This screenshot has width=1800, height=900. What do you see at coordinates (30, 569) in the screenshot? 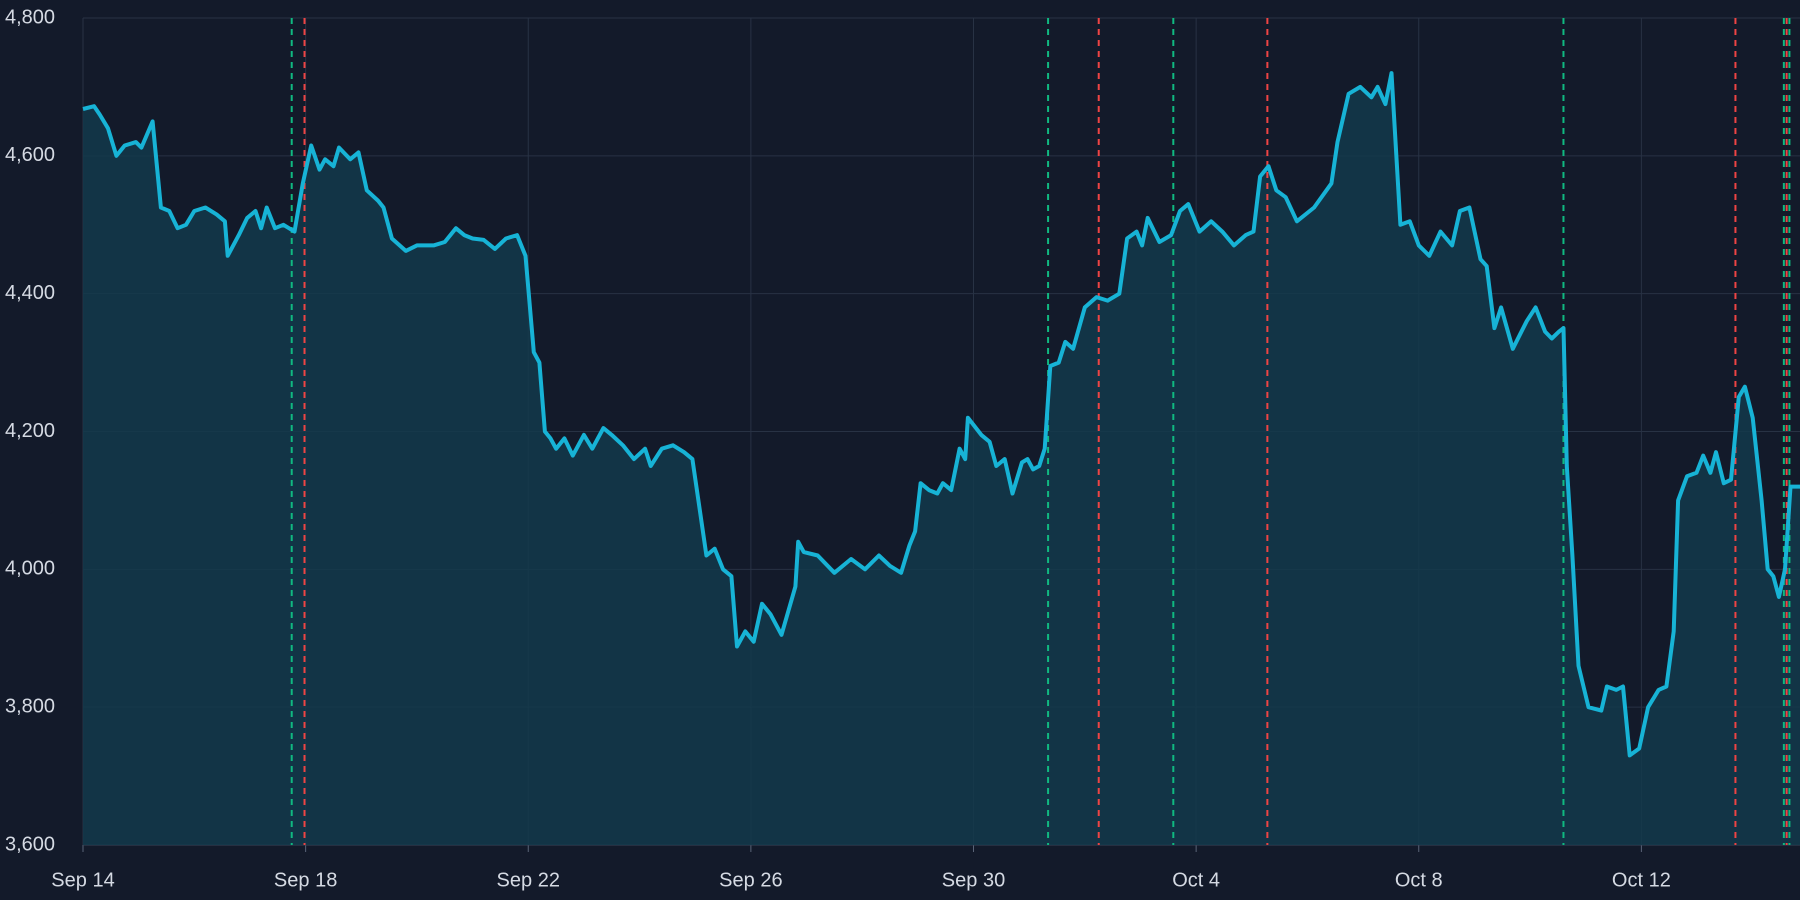
I see `y-tick-label: 4,000` at bounding box center [30, 569].